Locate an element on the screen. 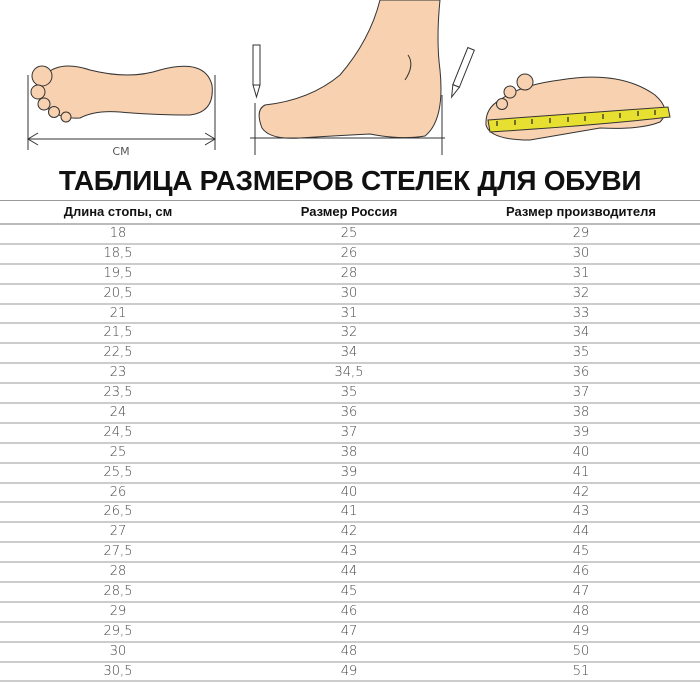 This screenshot has width=700, height=700. cell-manufacturer-size: 49 is located at coordinates (581, 631).